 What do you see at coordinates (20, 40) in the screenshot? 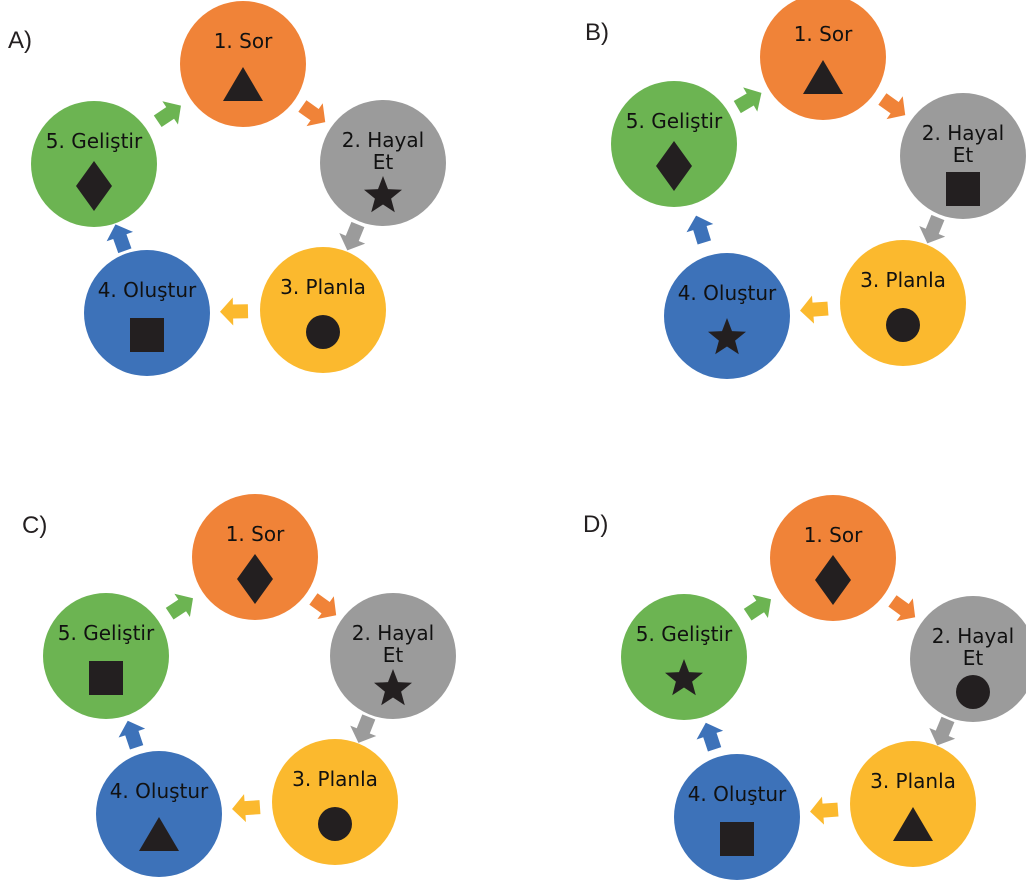
I see `option-label: A)` at bounding box center [20, 40].